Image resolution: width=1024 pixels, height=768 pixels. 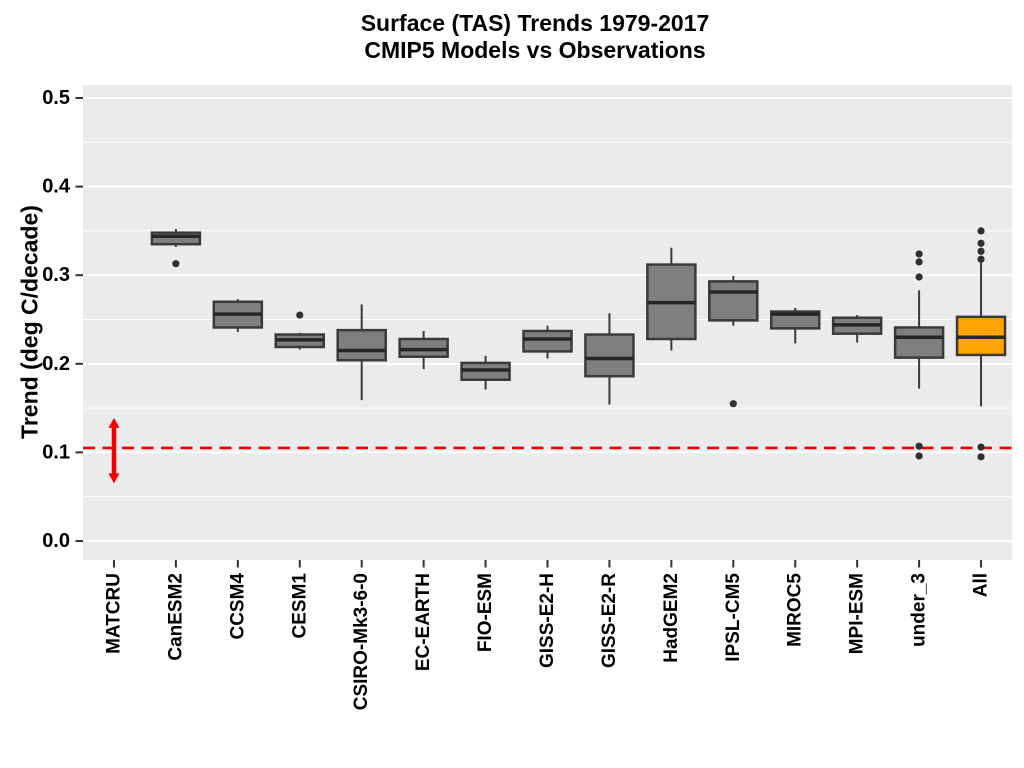 I want to click on boxplot-EC-EARTH, so click(x=423, y=350).